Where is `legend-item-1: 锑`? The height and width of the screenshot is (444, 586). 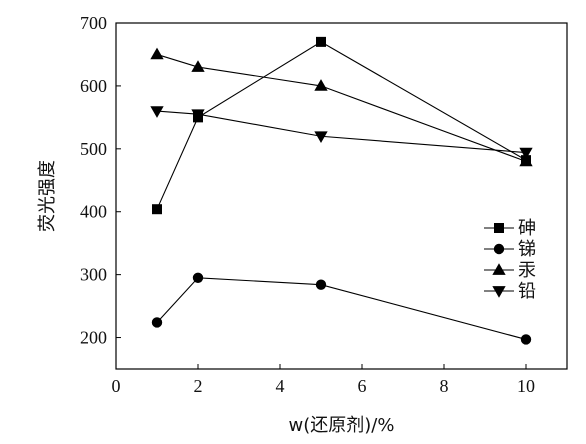 legend-item-1: 锑 is located at coordinates (510, 249).